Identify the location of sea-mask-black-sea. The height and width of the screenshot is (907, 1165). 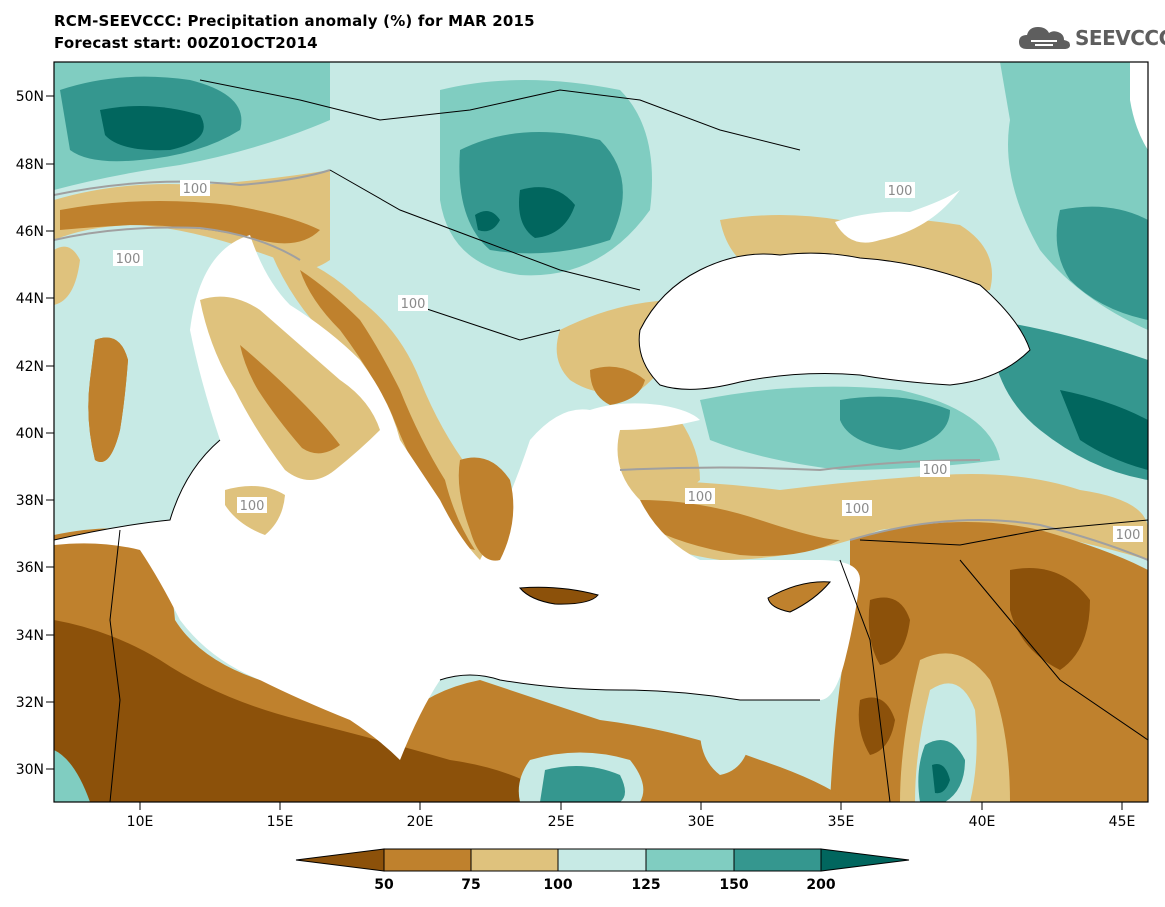
(834, 321).